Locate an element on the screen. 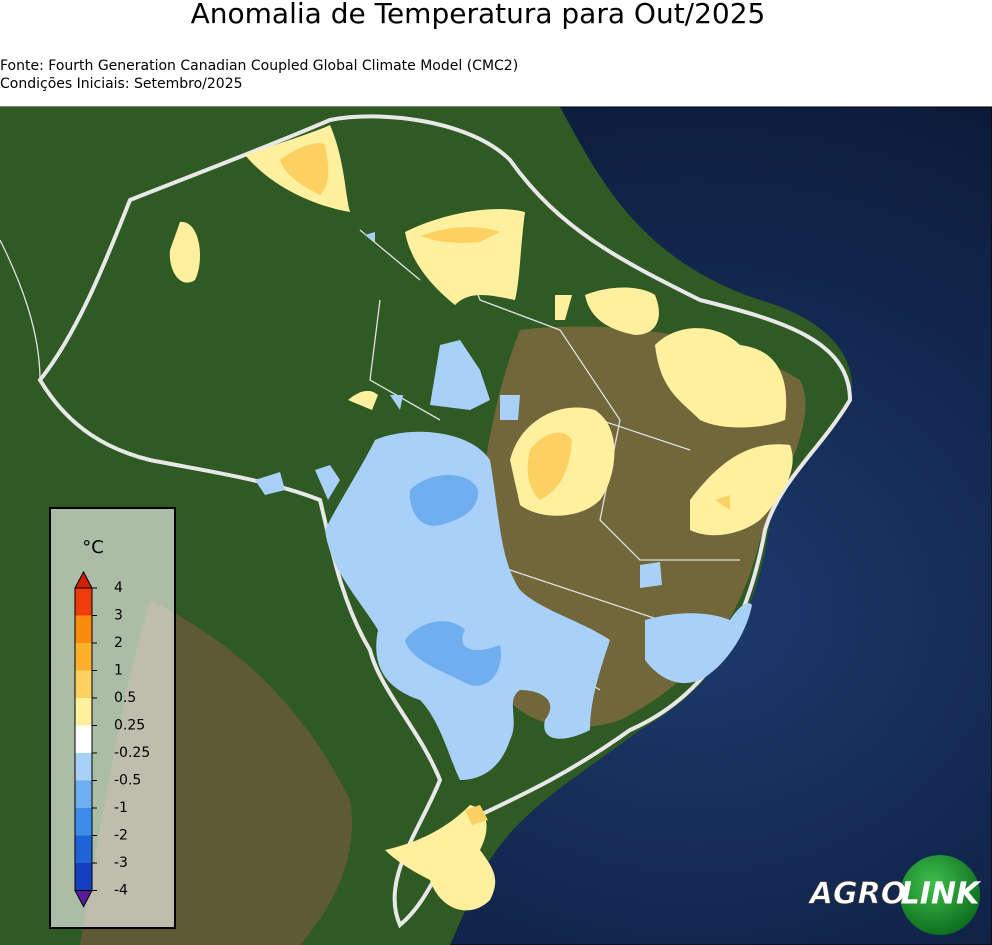  colorbar-tick-label: 0.5 is located at coordinates (125, 698).